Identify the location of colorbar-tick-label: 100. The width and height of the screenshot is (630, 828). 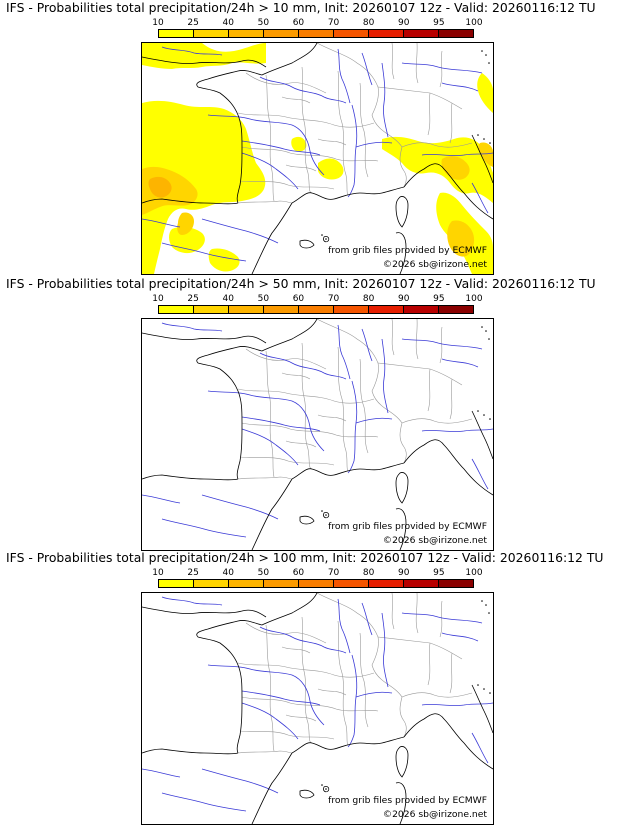
(474, 23).